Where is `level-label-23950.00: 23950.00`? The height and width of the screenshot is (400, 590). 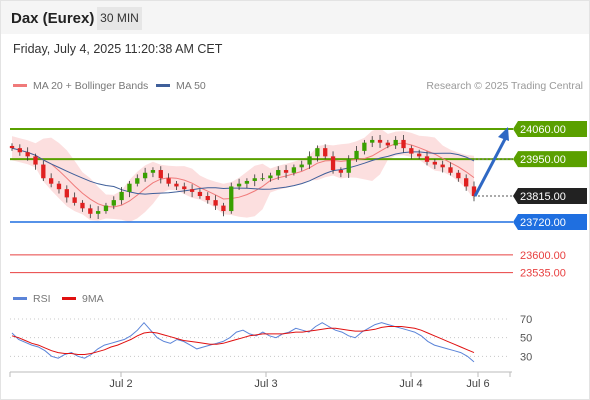
level-label-23950.00: 23950.00 is located at coordinates (543, 160).